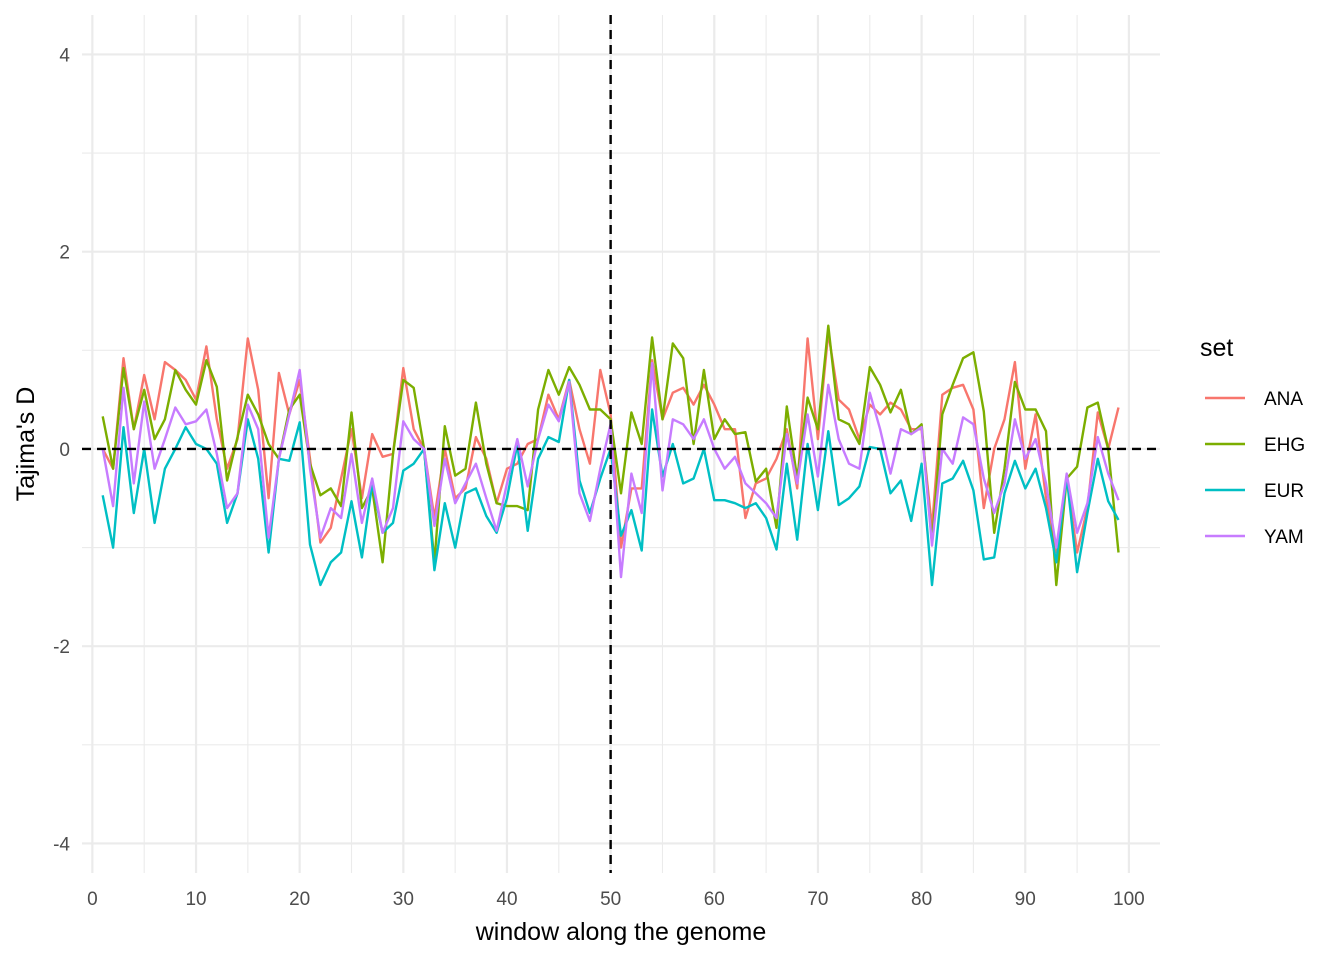 This screenshot has height=960, width=1344. Describe the element at coordinates (714, 899) in the screenshot. I see `x-tick-label: 60` at that location.